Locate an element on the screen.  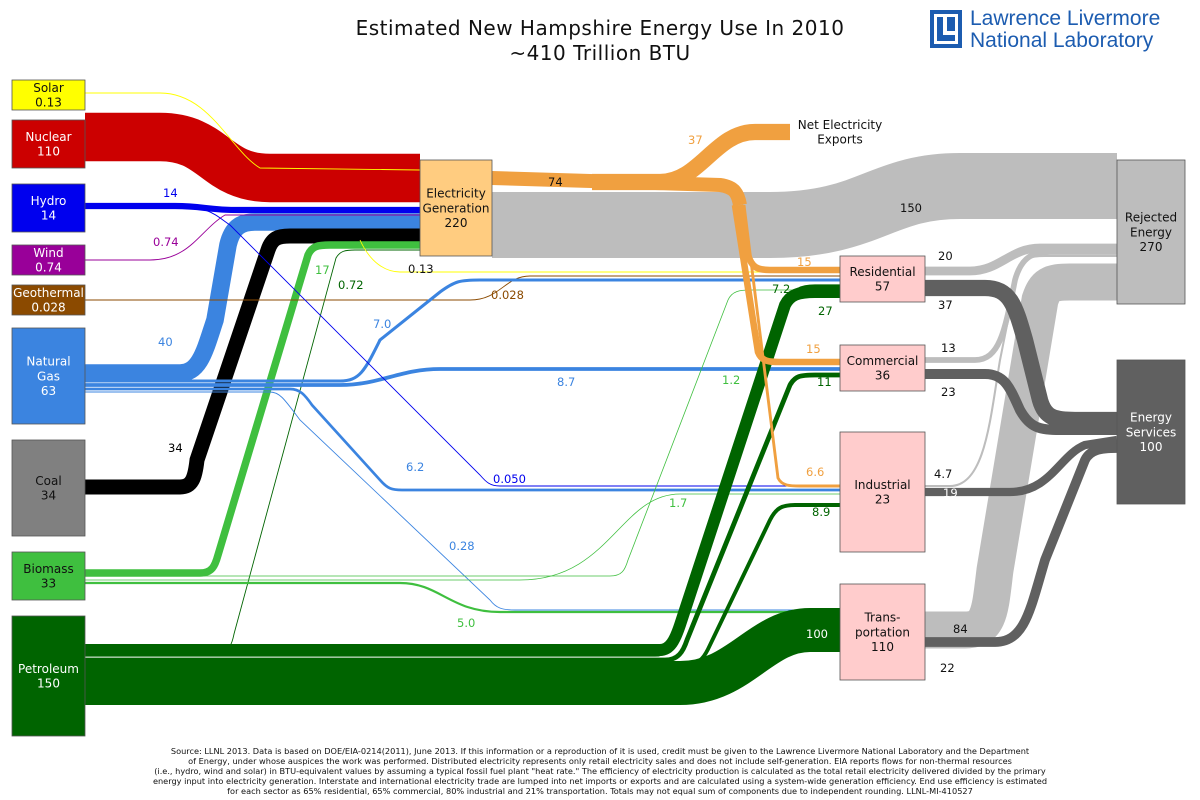
source-node-petroleum-label-line-2: 150 is located at coordinates (48, 684).